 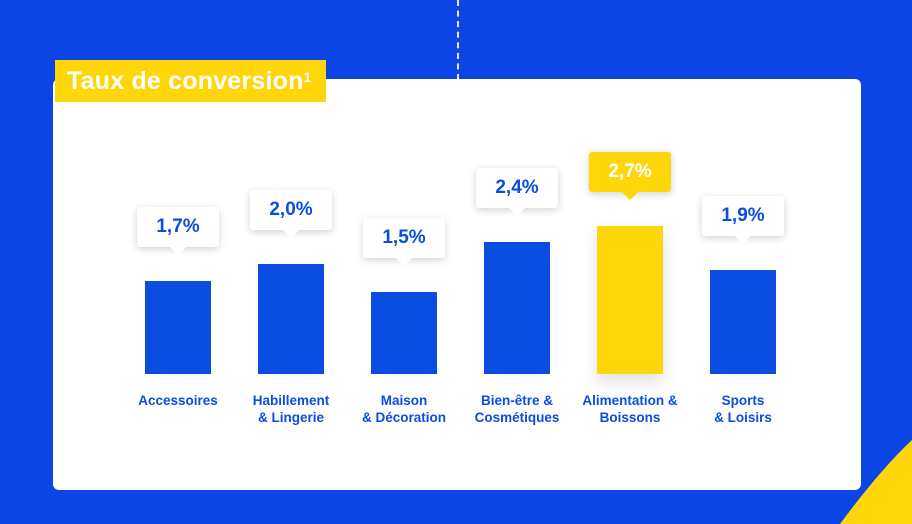 I want to click on category-label-line: & Lingerie, so click(x=290, y=417).